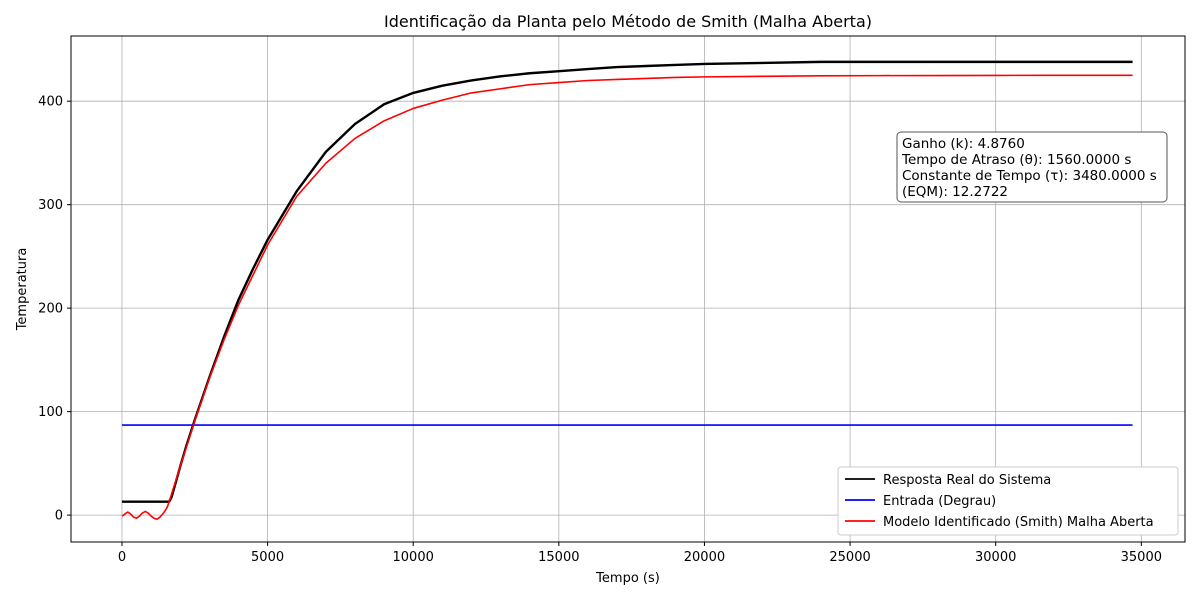  I want to click on annotation-frame, so click(1032, 167).